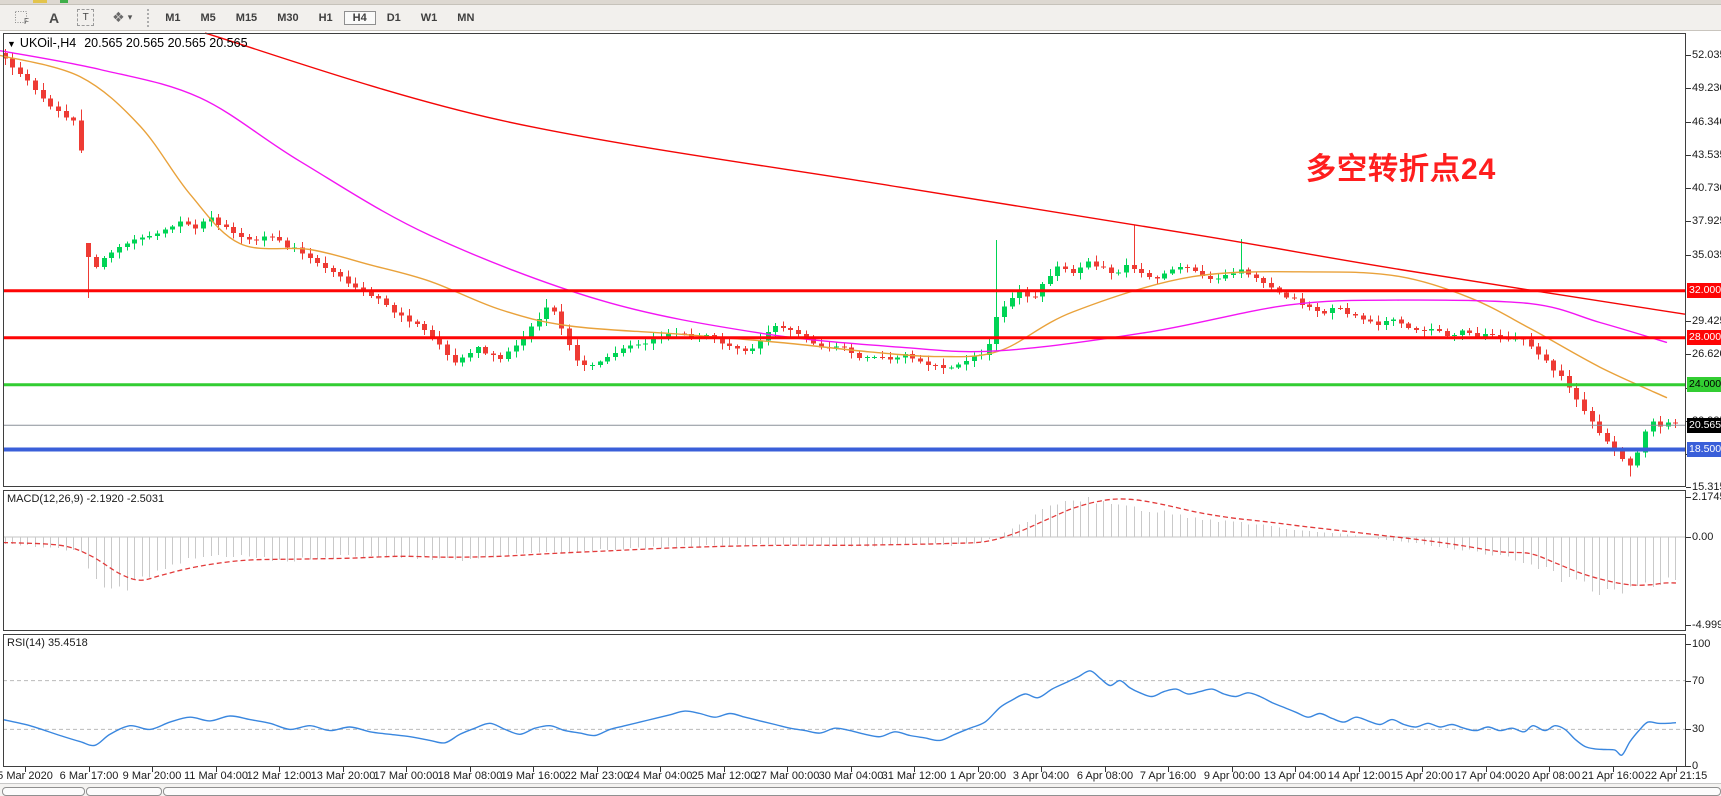 This screenshot has width=1721, height=796. Describe the element at coordinates (1549, 776) in the screenshot. I see `time-label: 20 Apr 08:00` at that location.